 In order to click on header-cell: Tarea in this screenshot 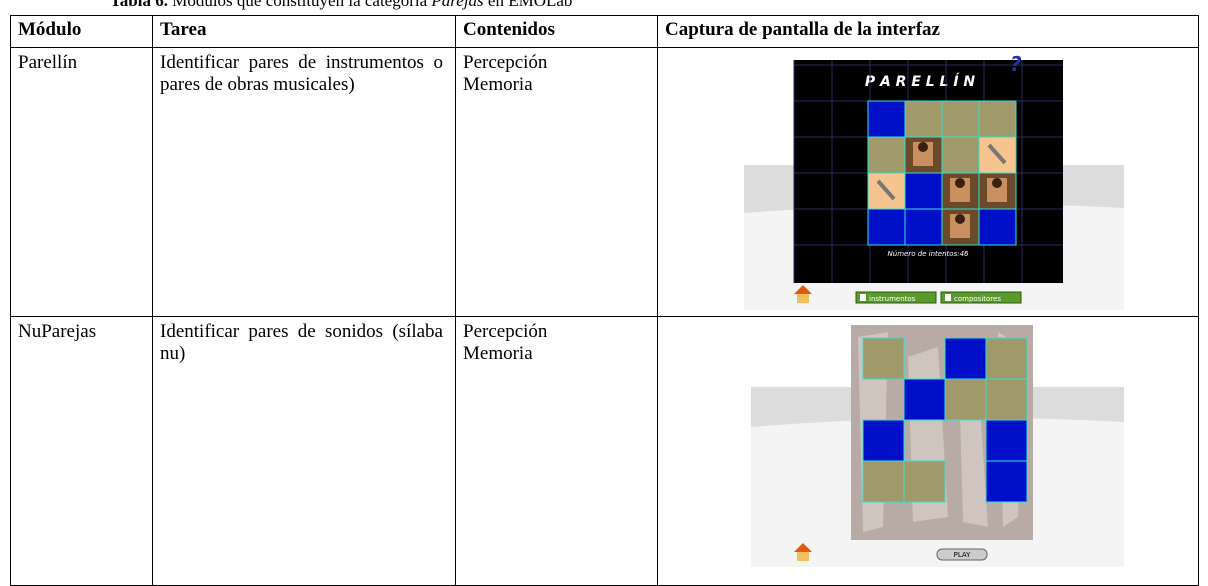, I will do `click(304, 31)`.